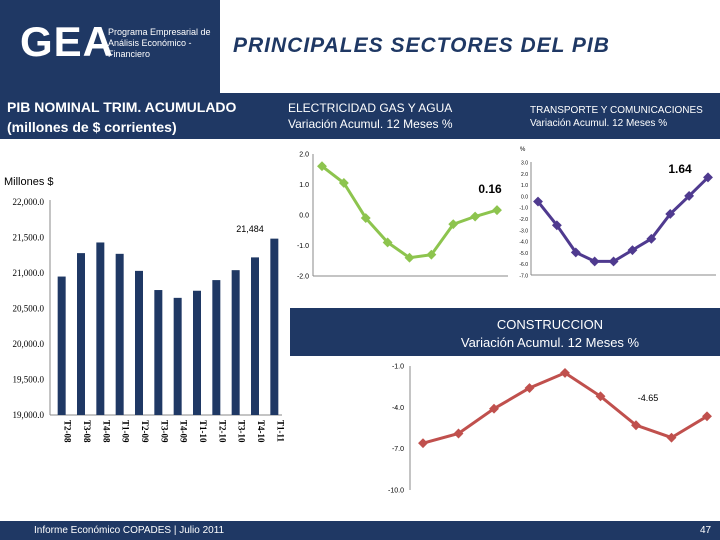  I want to click on footer-text: Informe Económico COPADES | Julio 2011, so click(129, 530).